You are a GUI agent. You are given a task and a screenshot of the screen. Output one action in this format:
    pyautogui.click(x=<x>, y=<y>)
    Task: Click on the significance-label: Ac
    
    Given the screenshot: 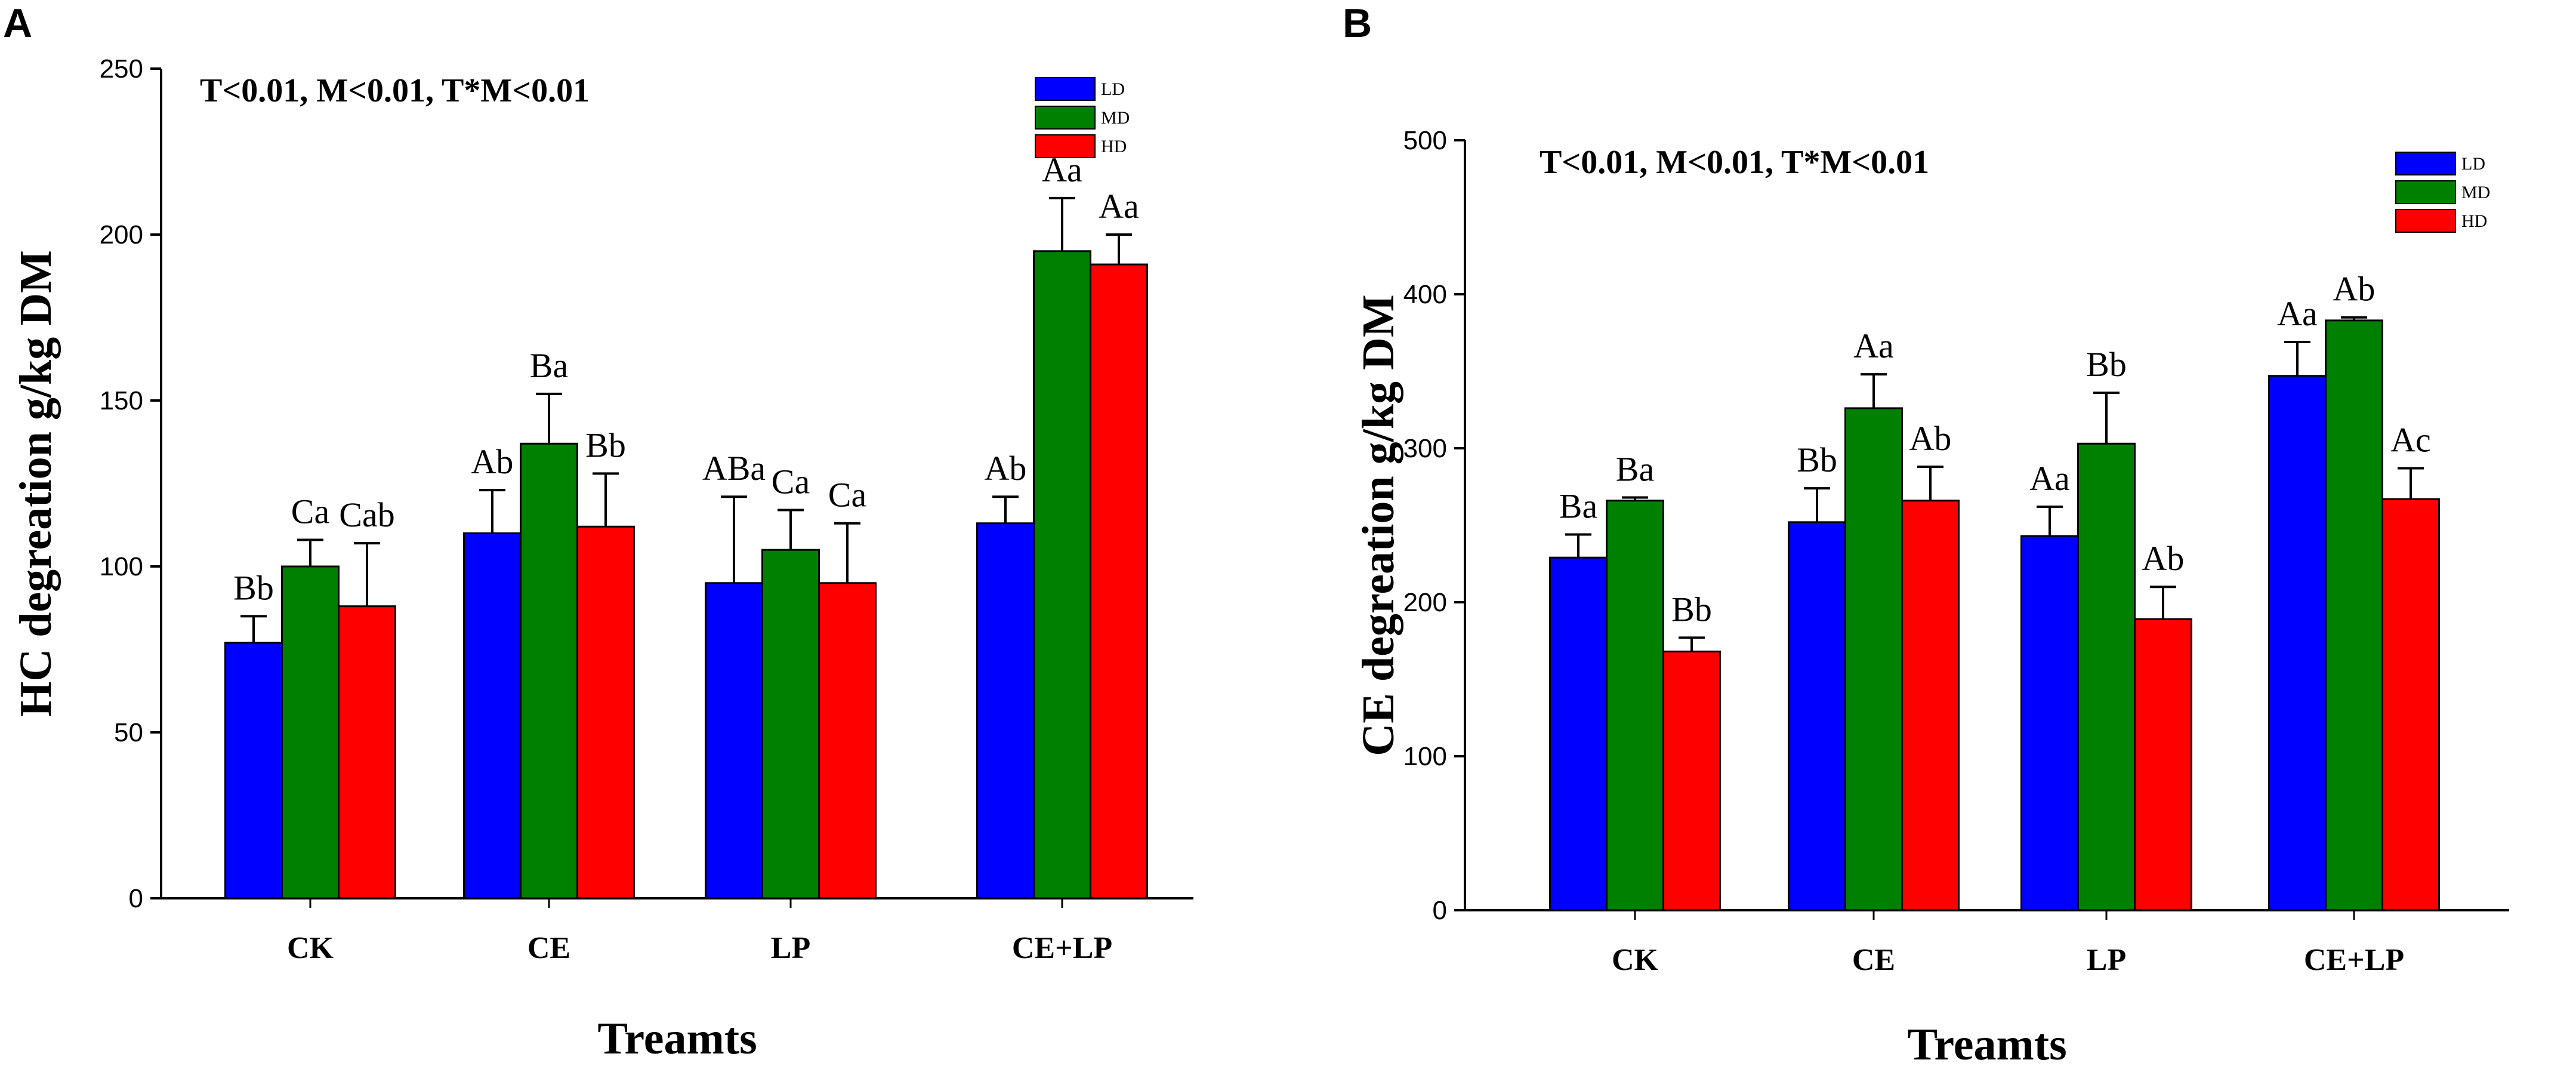 What is the action you would take?
    pyautogui.click(x=2410, y=440)
    